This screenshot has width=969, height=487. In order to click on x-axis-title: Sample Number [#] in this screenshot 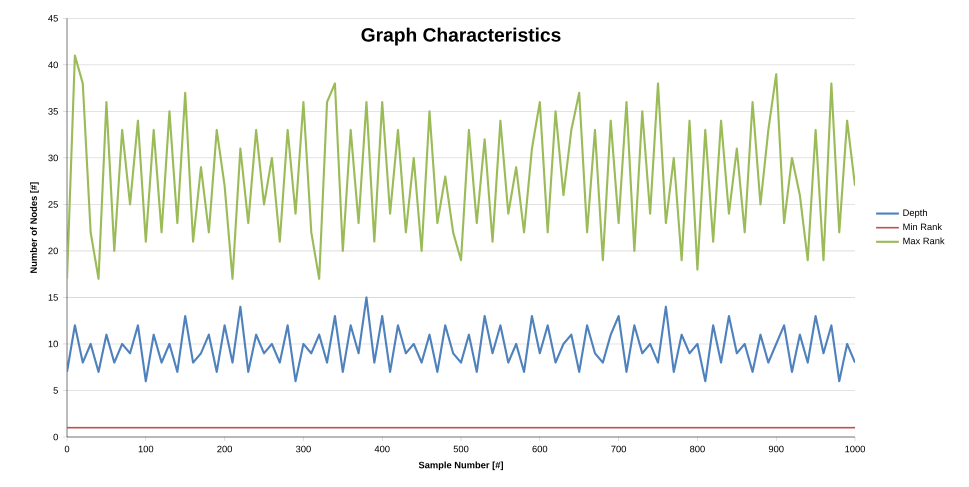, I will do `click(460, 465)`.